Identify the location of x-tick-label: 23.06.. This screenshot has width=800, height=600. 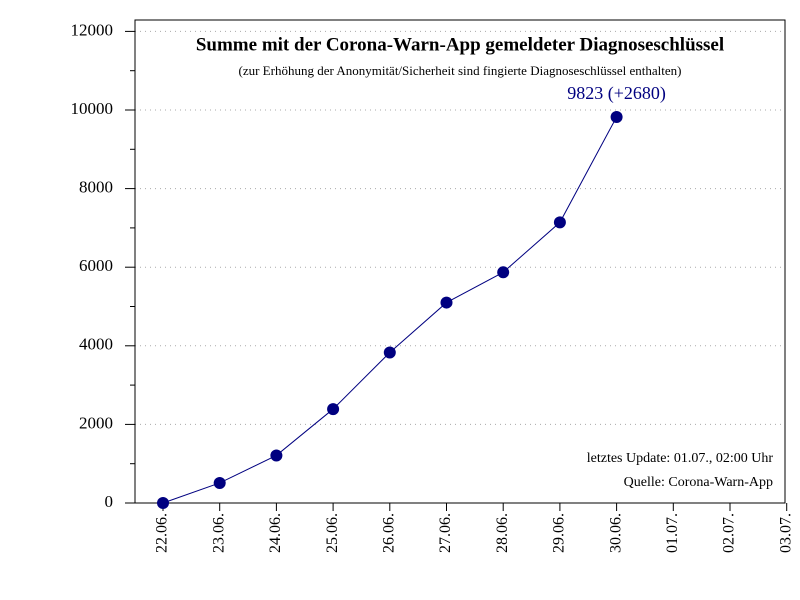
(218, 533).